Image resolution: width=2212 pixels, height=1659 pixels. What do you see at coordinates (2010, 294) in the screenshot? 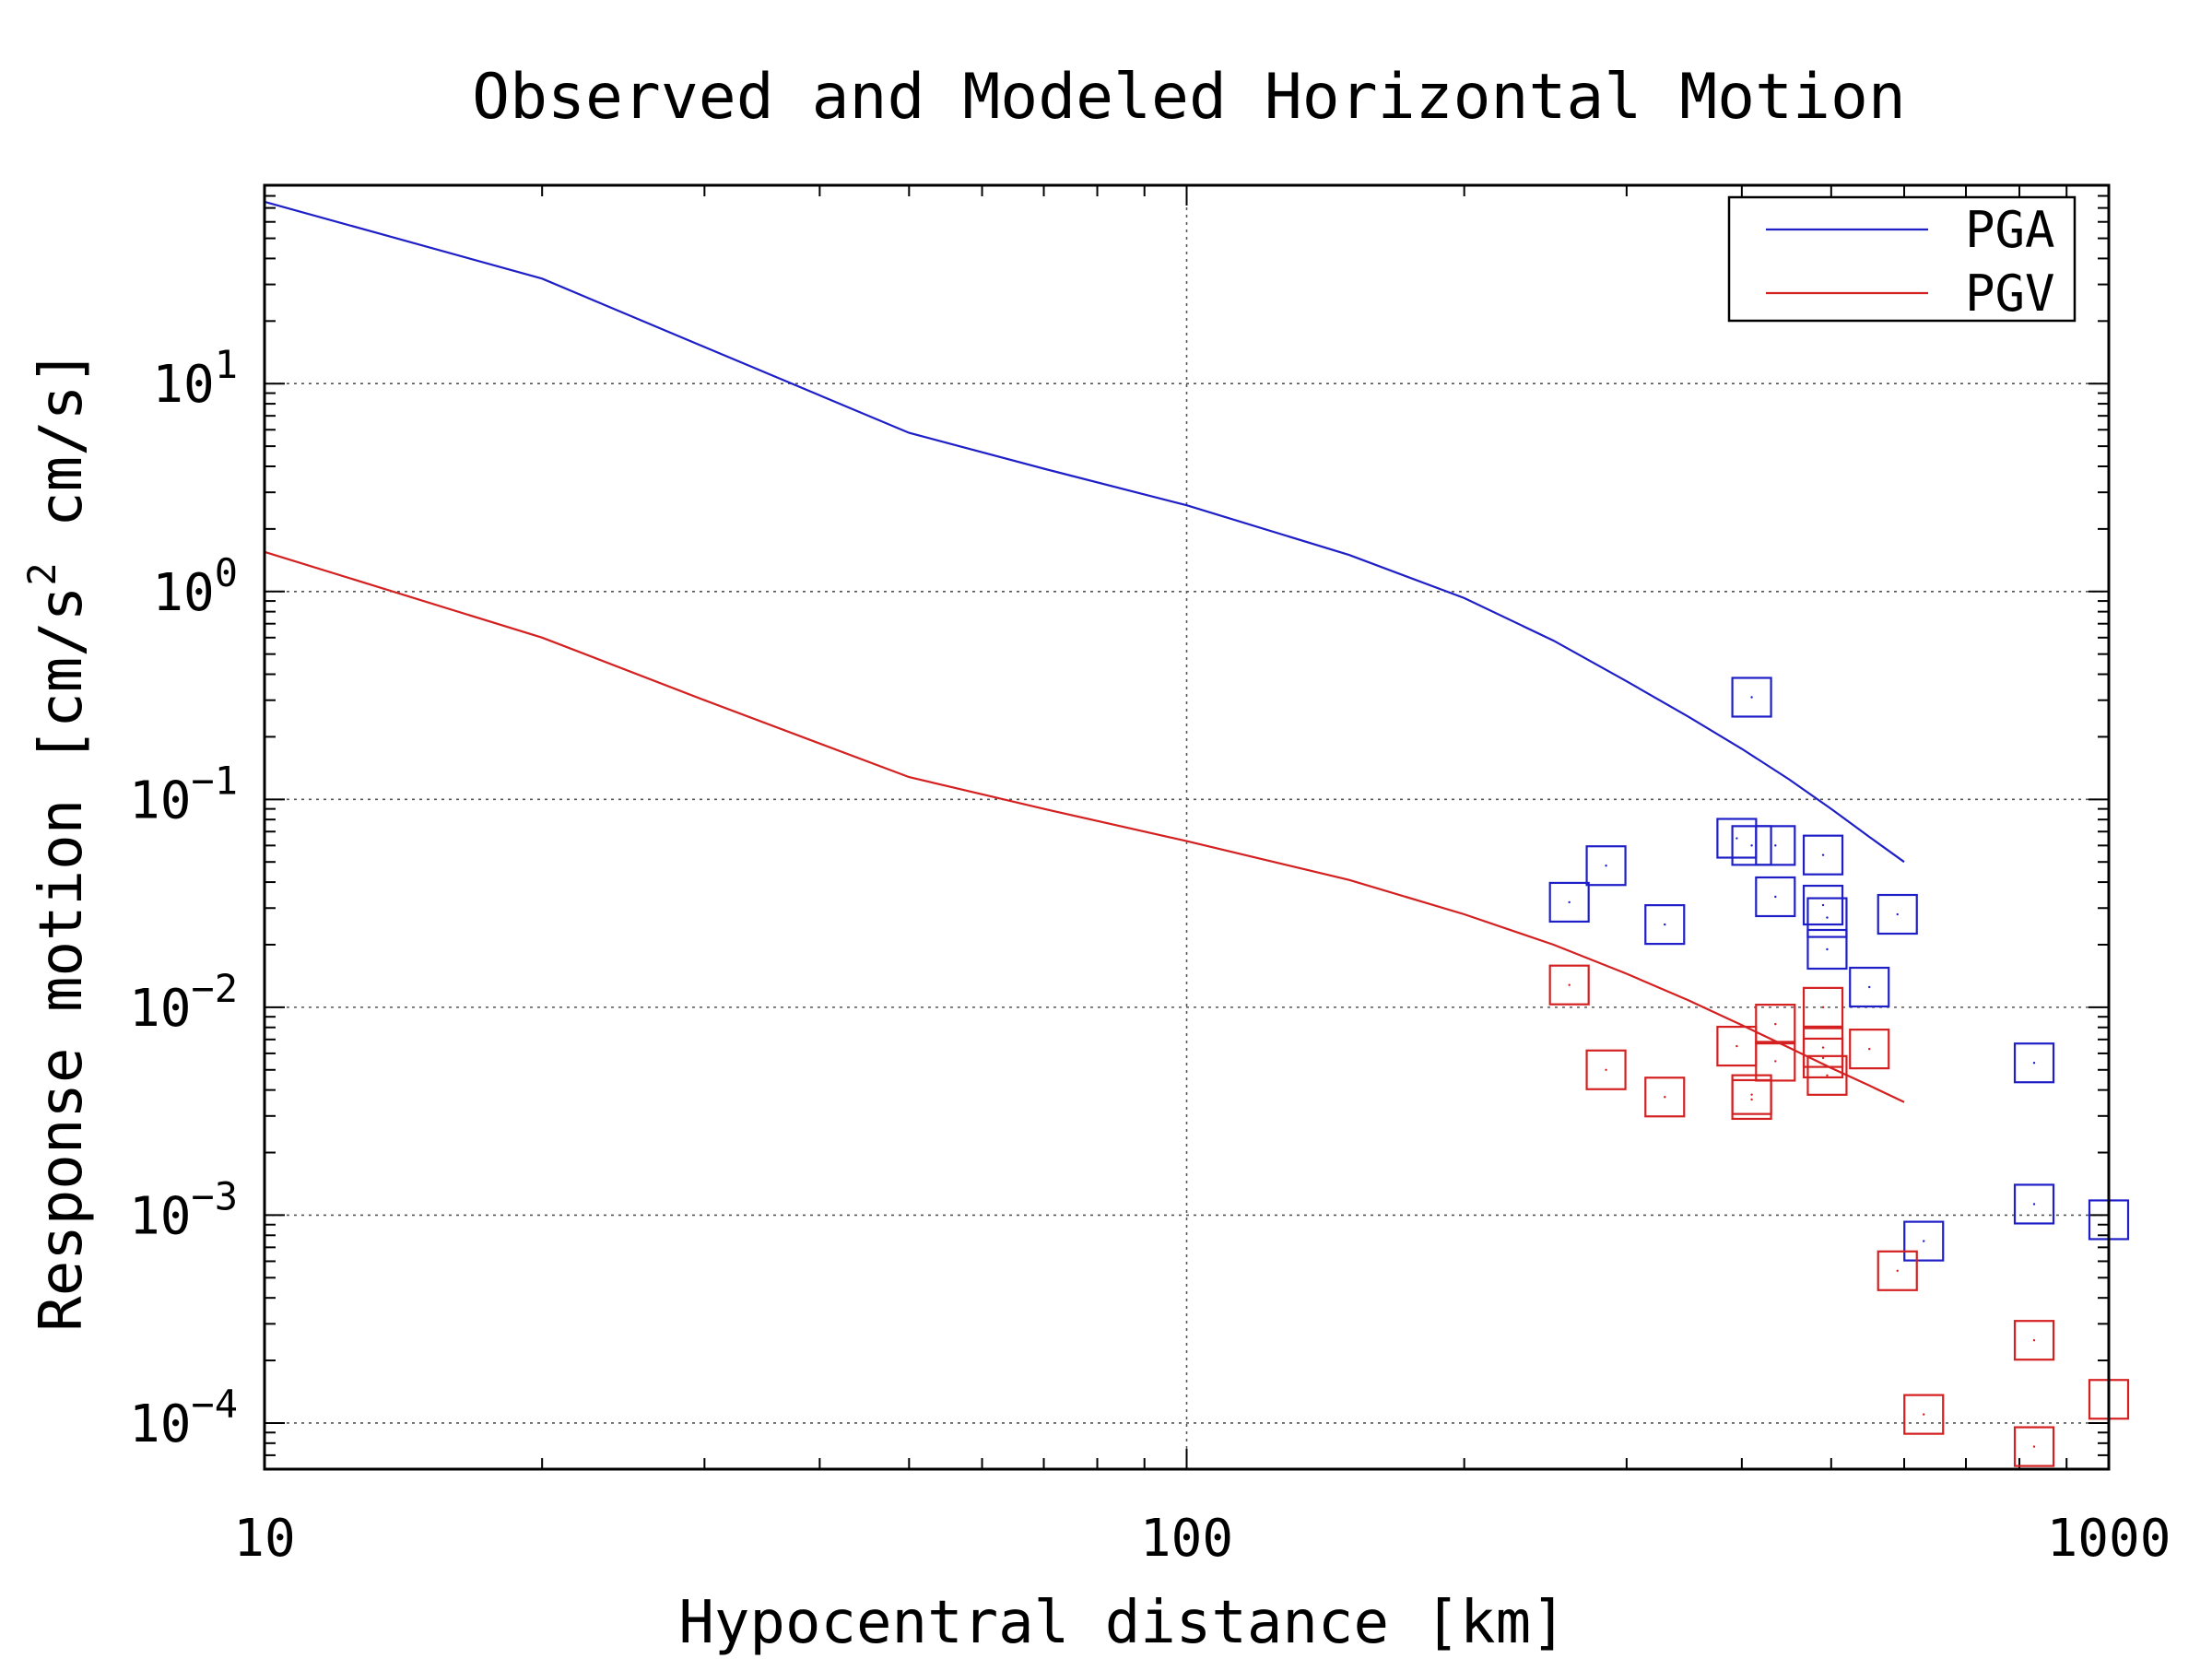
I see `legend-label-pgv: PGV` at bounding box center [2010, 294].